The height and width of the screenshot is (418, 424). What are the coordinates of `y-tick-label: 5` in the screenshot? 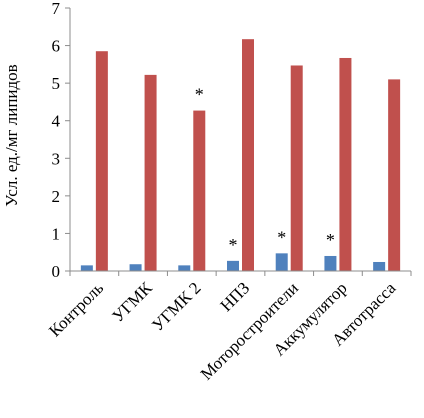 It's located at (56, 83).